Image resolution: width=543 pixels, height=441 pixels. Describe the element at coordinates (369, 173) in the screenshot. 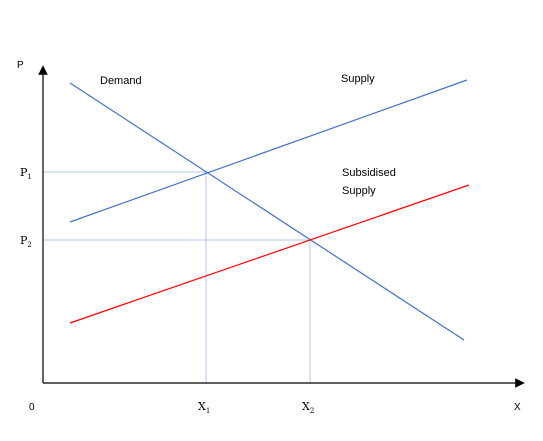

I see `subsidised-supply-label-line1: Subsidised` at that location.